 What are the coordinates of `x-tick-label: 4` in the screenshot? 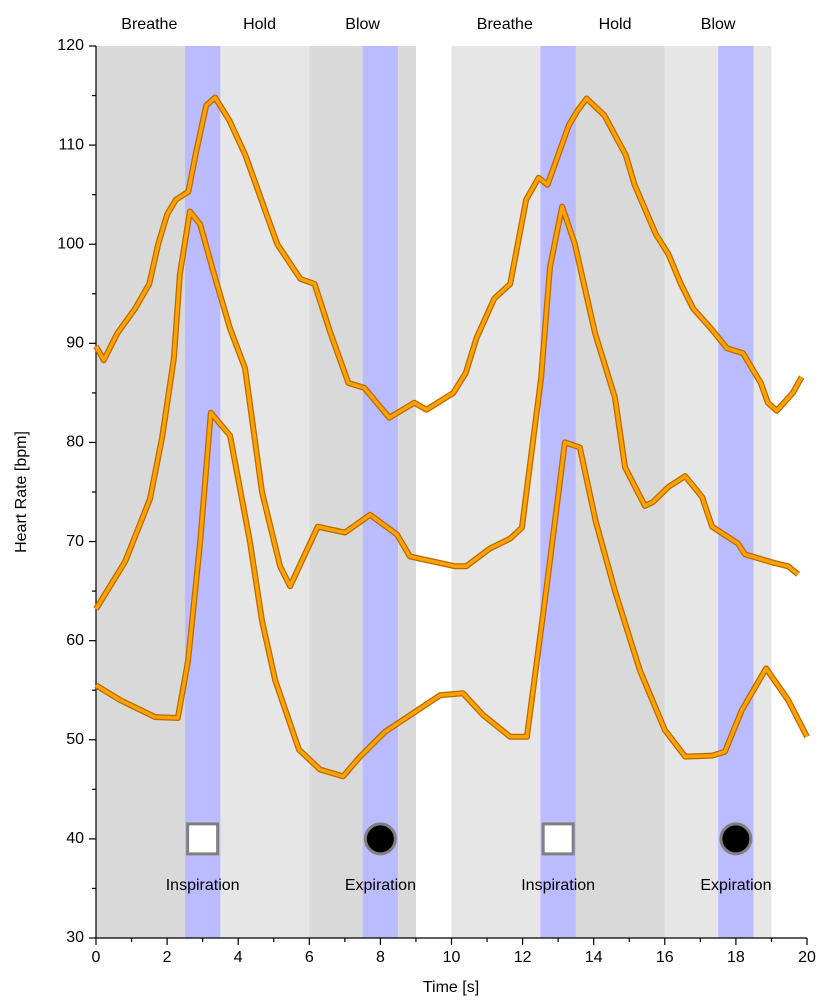 It's located at (238, 957).